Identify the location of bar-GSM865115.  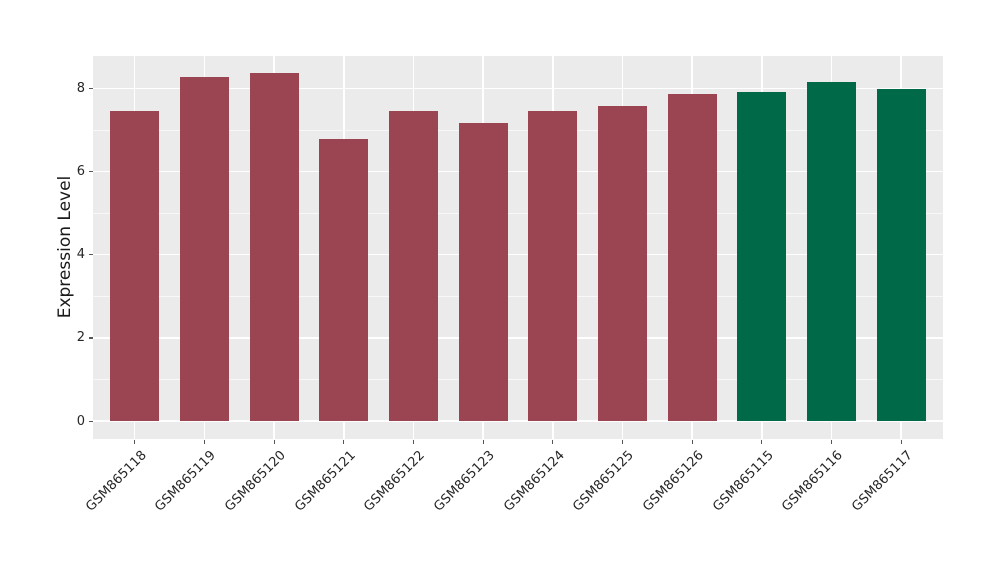
(762, 257).